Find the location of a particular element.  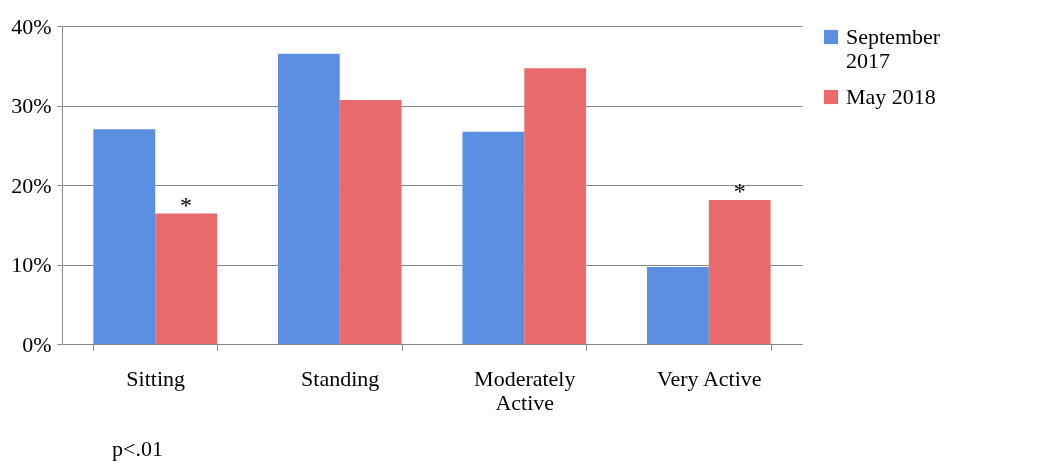

legend-label: September 2017 is located at coordinates (893, 48).